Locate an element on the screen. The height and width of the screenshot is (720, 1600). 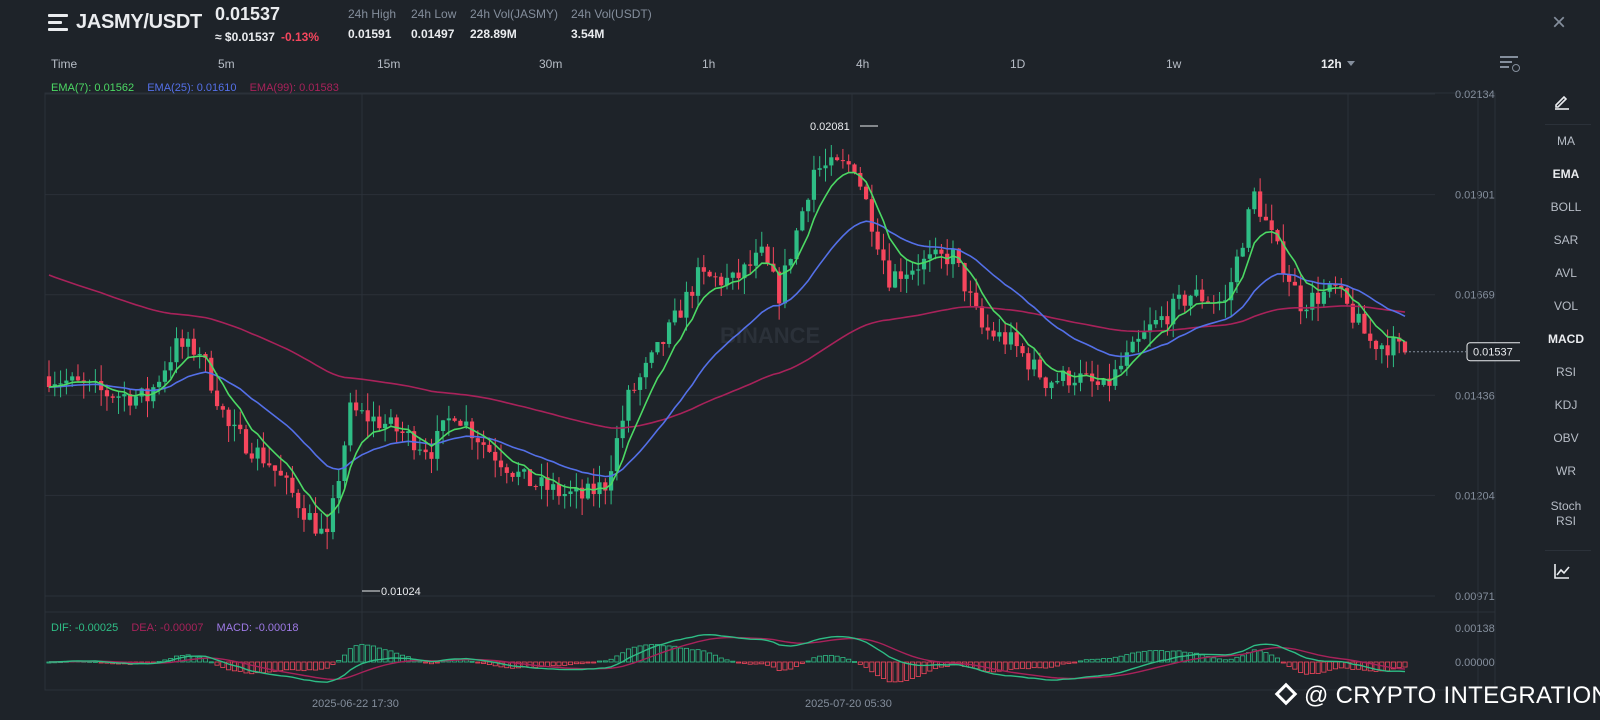
stat-label: 24h Vol(JASMY) is located at coordinates (514, 14).